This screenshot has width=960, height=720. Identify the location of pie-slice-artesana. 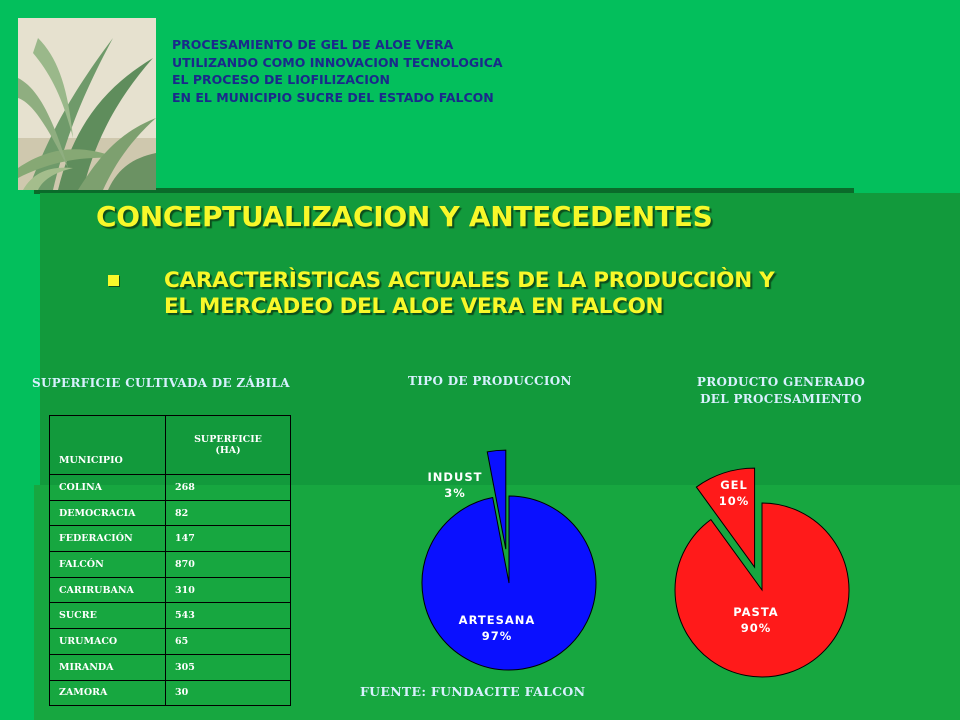
(509, 583).